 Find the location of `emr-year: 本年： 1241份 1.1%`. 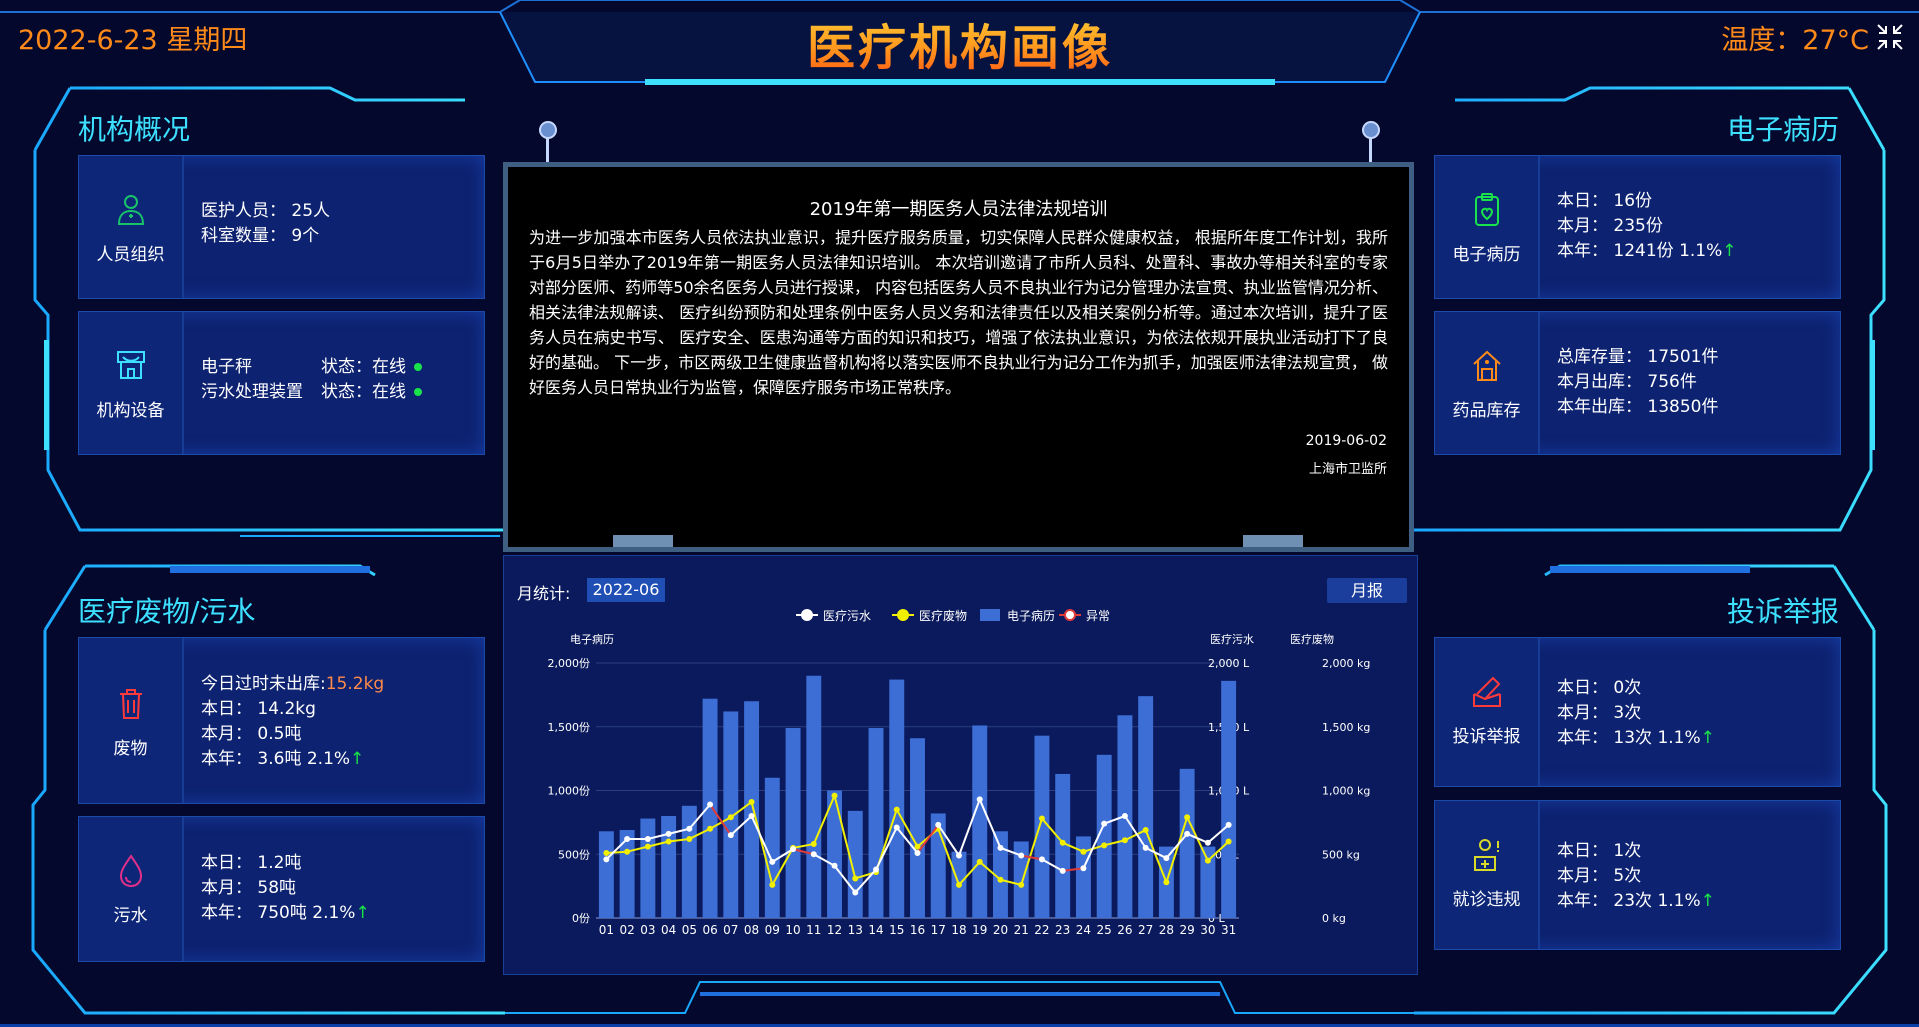

emr-year: 本年： 1241份 1.1% is located at coordinates (1639, 251).